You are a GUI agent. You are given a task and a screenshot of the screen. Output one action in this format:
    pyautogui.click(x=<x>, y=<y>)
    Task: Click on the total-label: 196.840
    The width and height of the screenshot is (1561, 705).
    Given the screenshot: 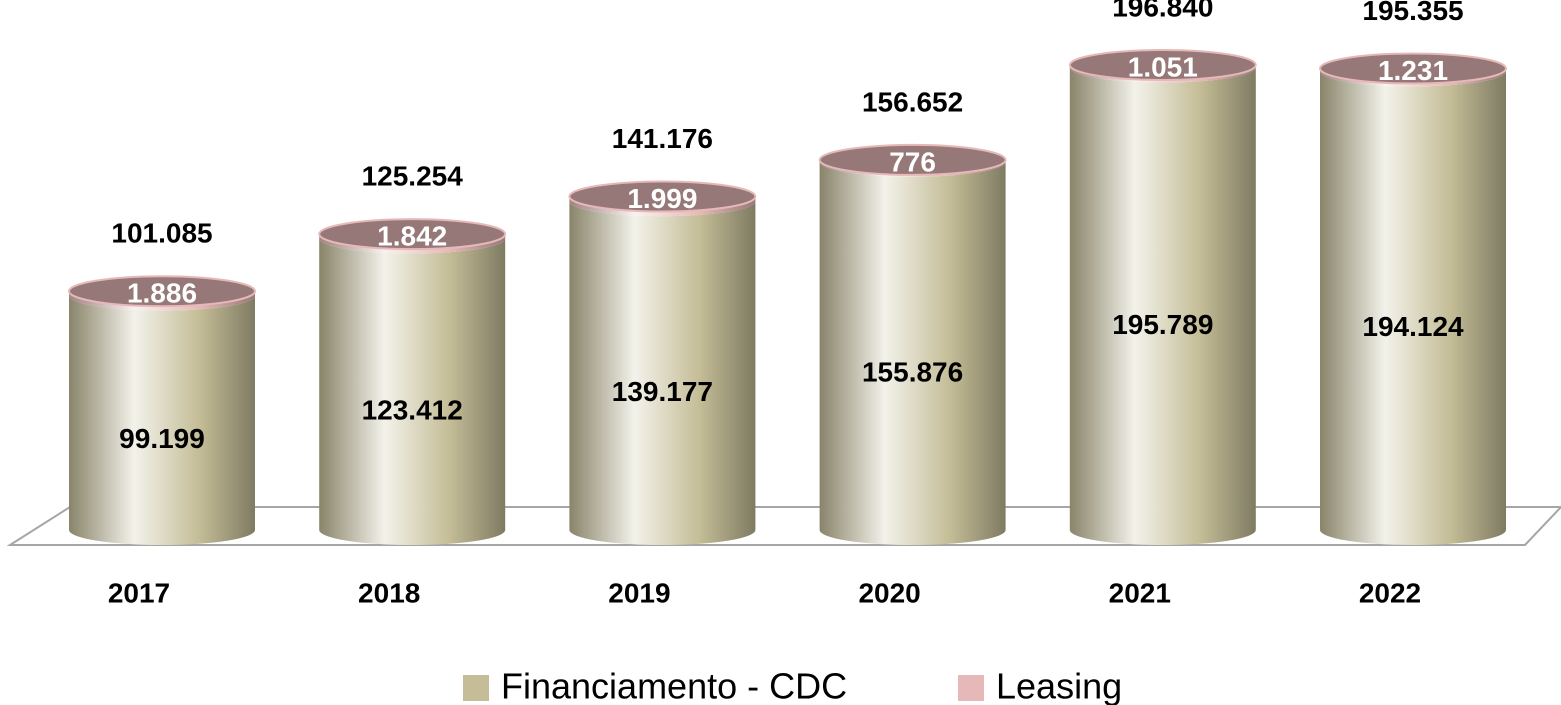 What is the action you would take?
    pyautogui.click(x=1162, y=11)
    